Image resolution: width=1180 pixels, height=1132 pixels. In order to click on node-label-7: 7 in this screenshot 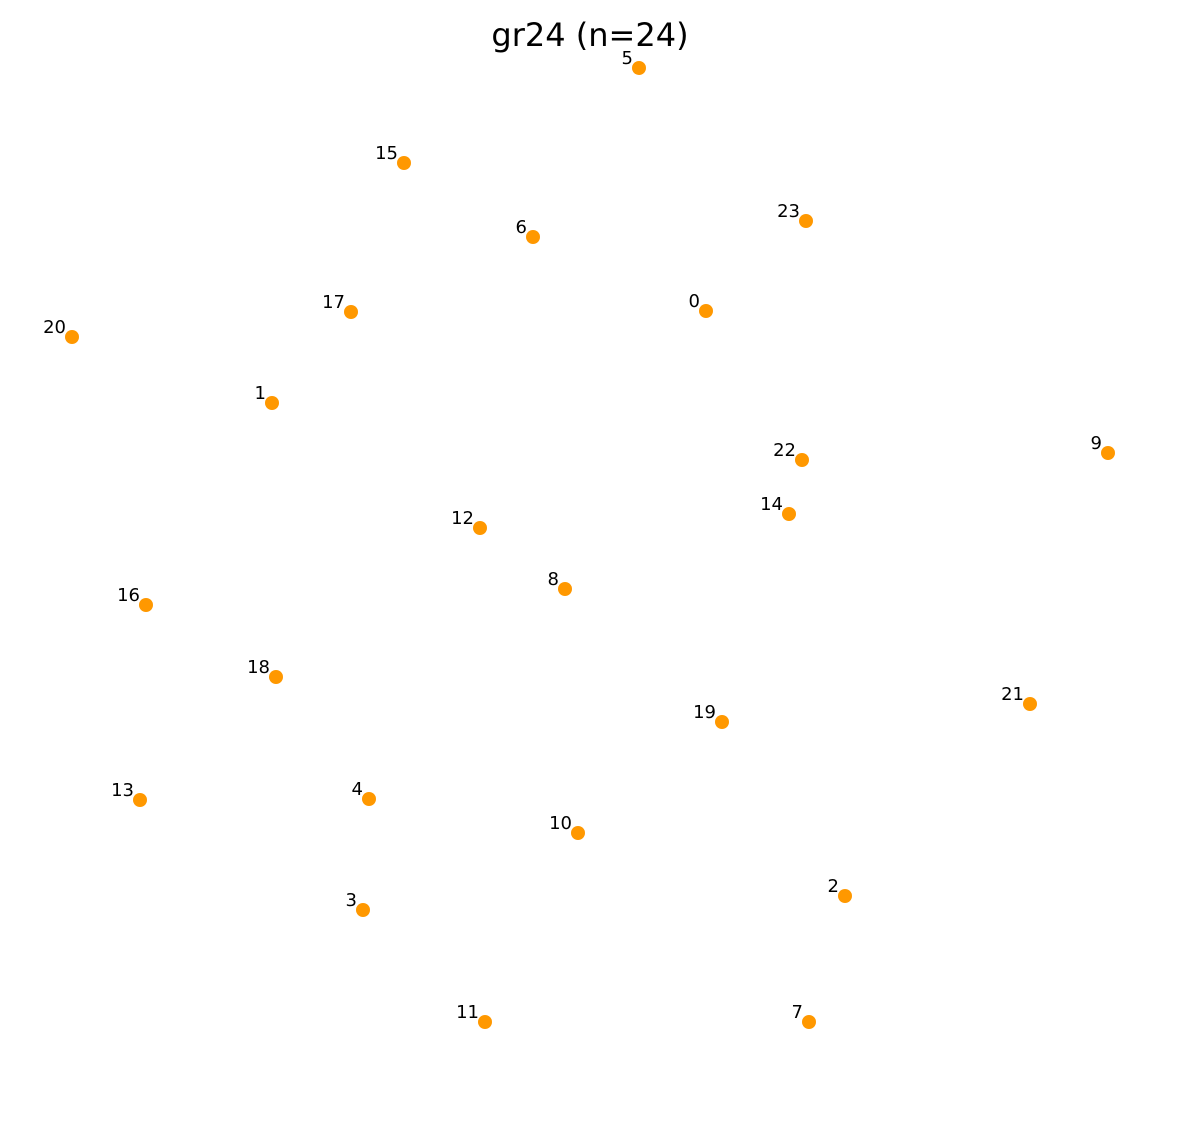, I will do `click(797, 1012)`.